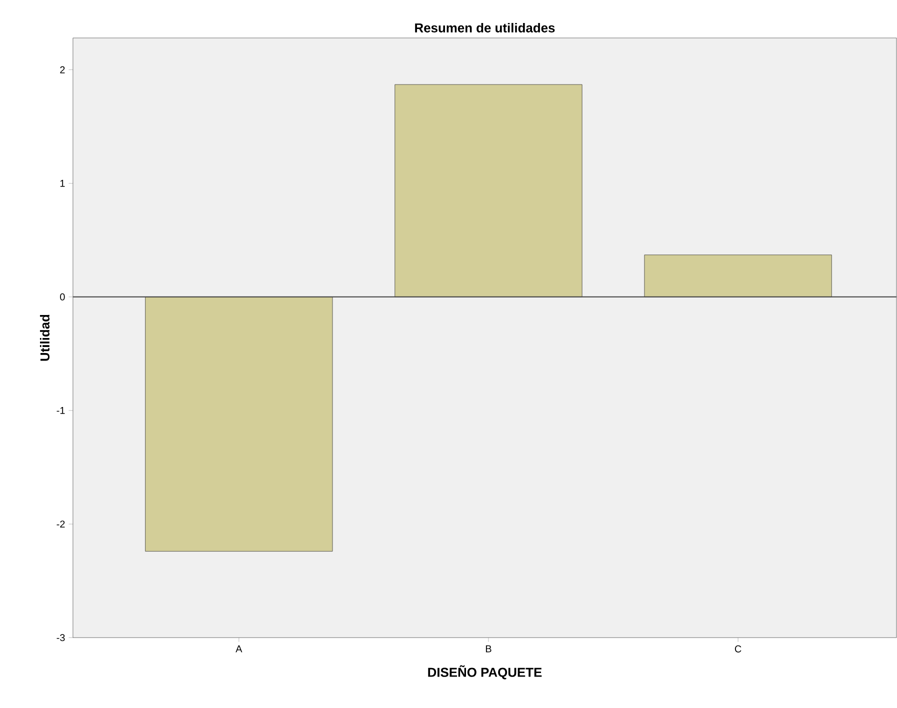 The height and width of the screenshot is (708, 897). I want to click on y-tick-label: -2, so click(60, 524).